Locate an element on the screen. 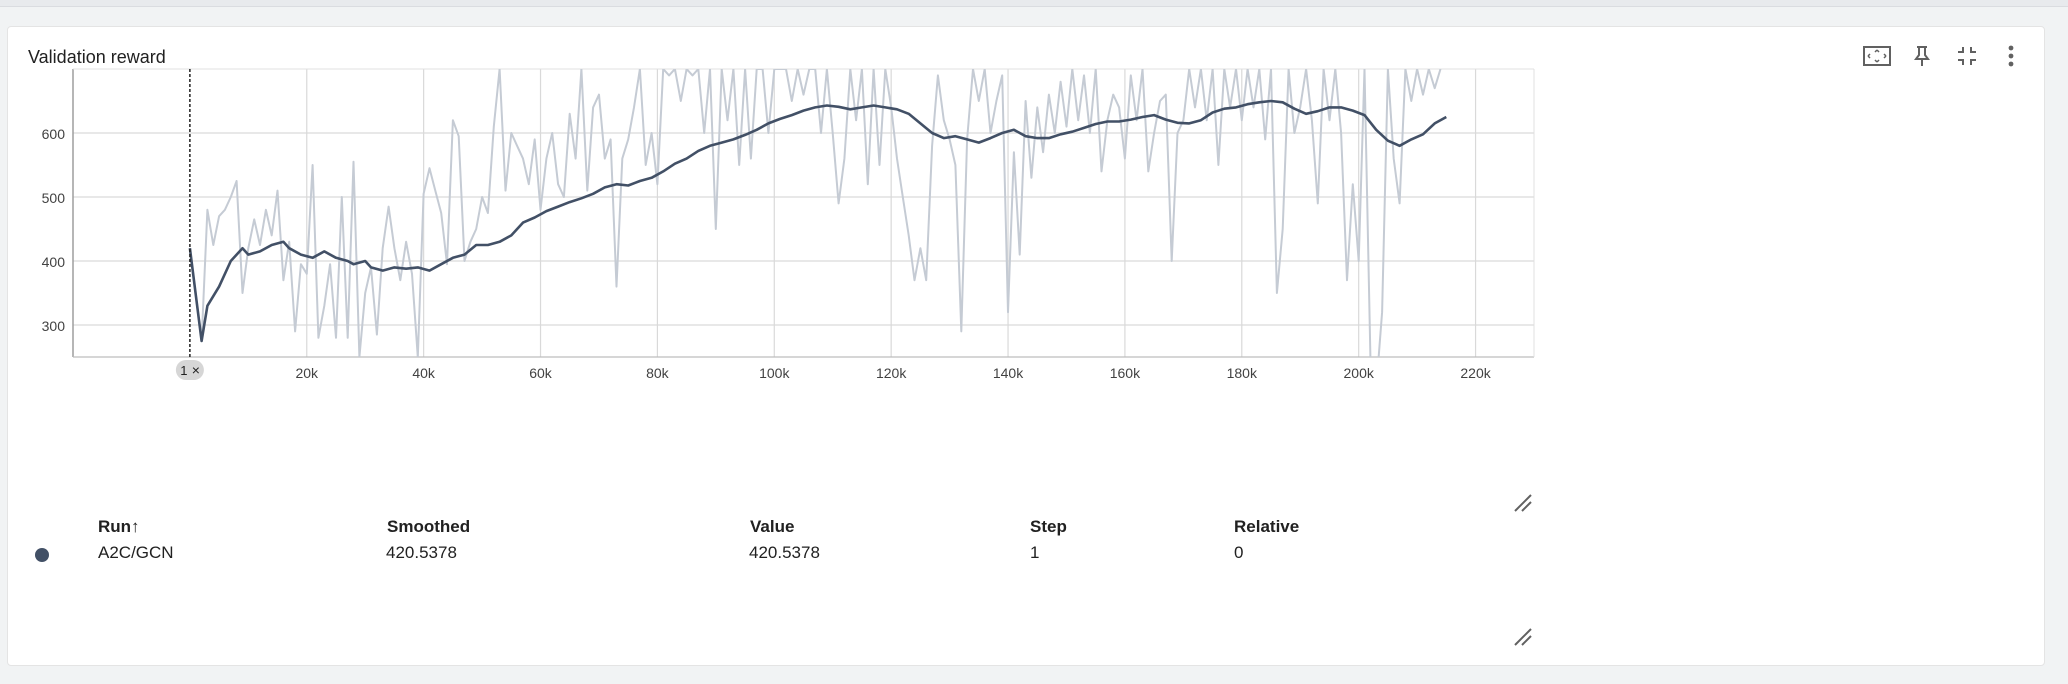  x-tick-label: 120k is located at coordinates (891, 373).